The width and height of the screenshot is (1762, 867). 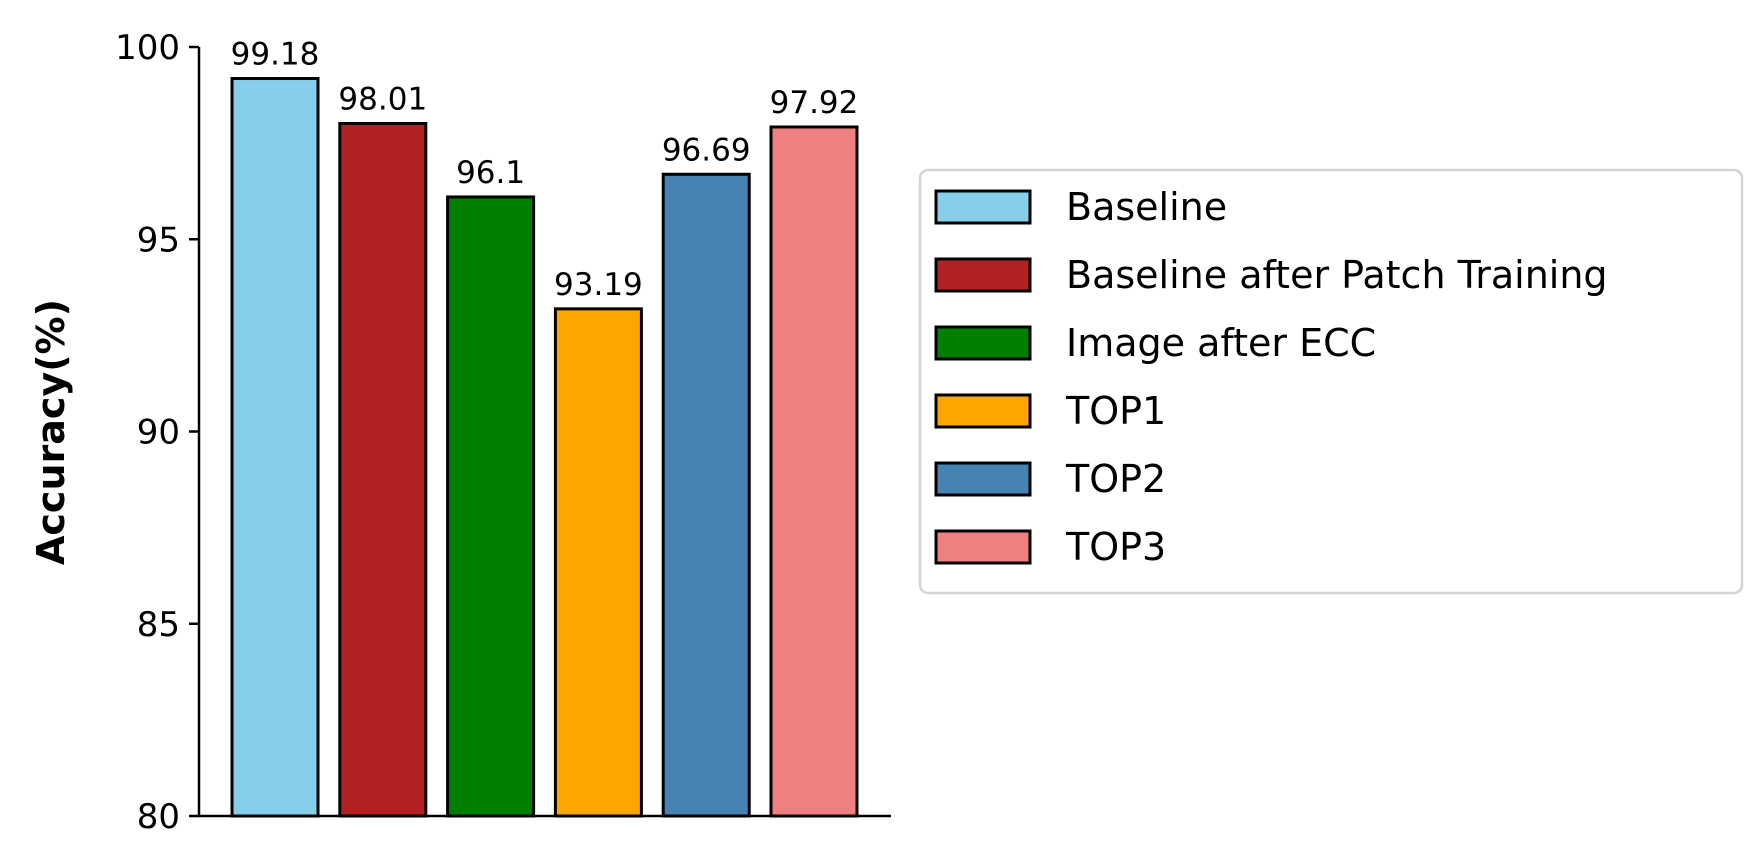 What do you see at coordinates (1337, 275) in the screenshot?
I see `legend-label: Baseline after Patch Training` at bounding box center [1337, 275].